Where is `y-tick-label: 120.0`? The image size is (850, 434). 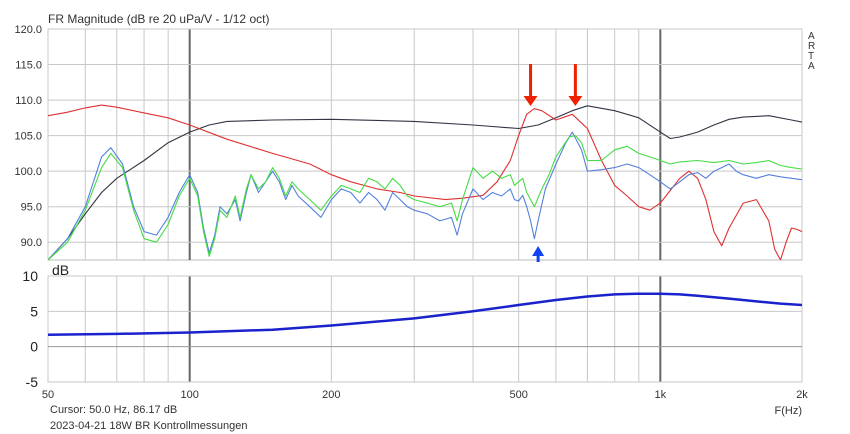 y-tick-label: 120.0 is located at coordinates (28, 30).